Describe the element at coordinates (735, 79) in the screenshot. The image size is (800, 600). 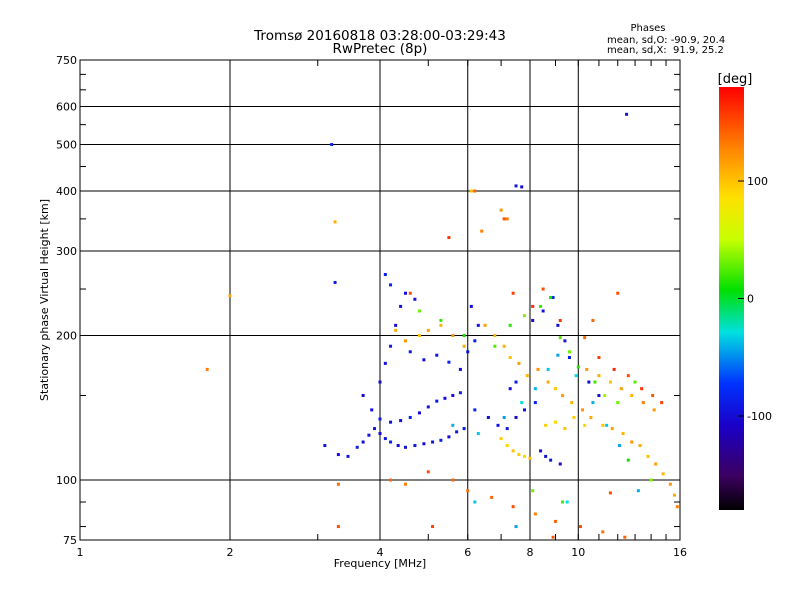
I see `colorbar-label: [deg]` at that location.